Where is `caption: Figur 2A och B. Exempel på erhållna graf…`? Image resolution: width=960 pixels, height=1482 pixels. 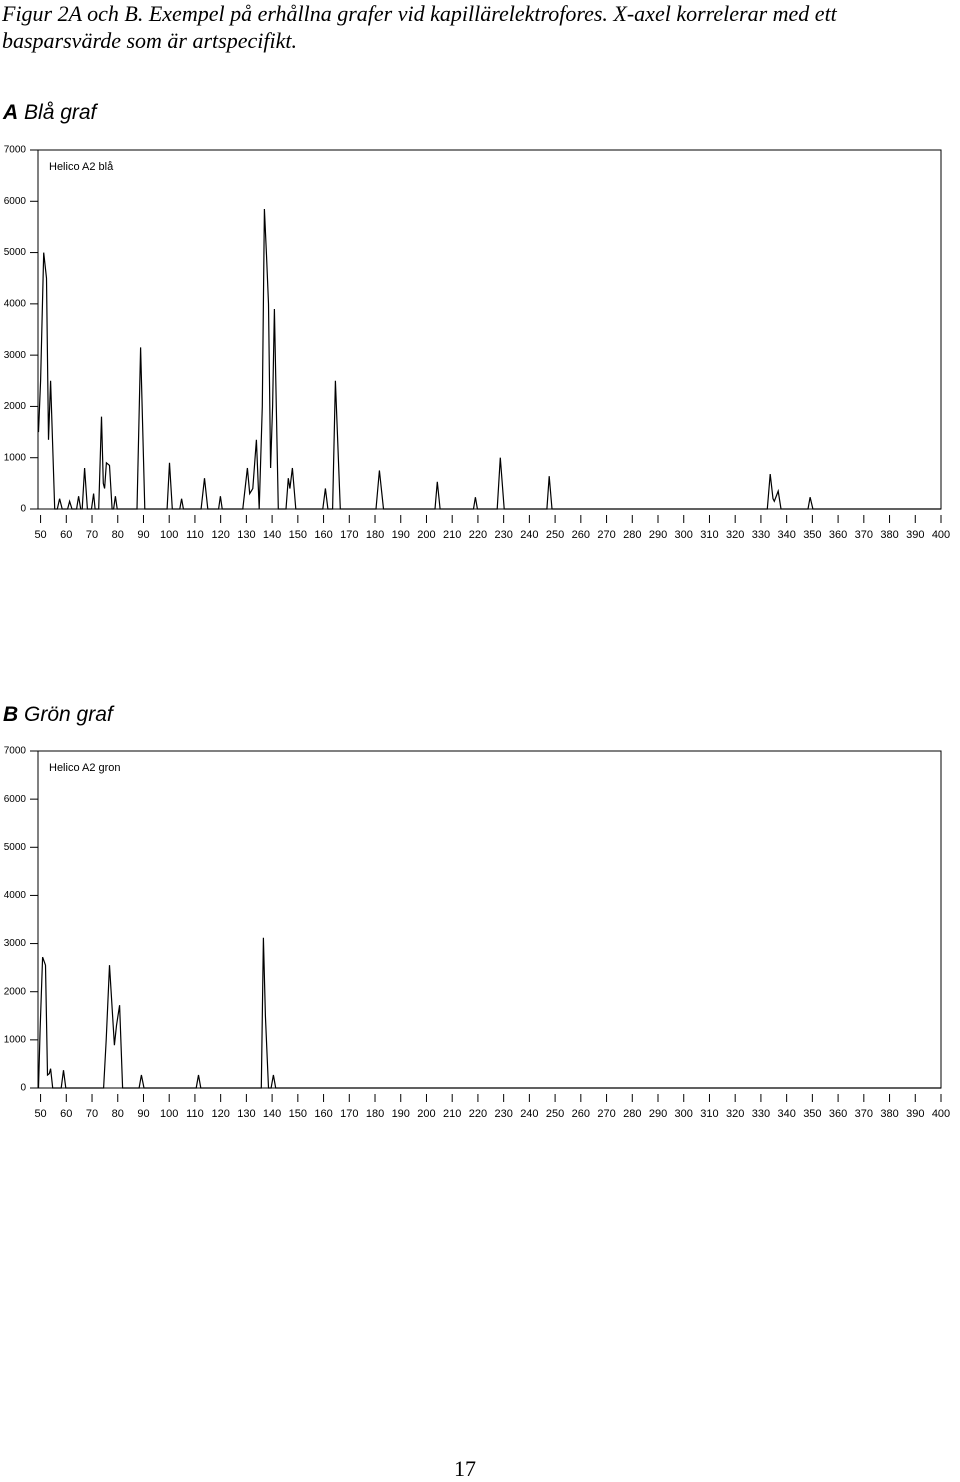 caption: Figur 2A och B. Exempel på erhållna graf… is located at coordinates (419, 27).